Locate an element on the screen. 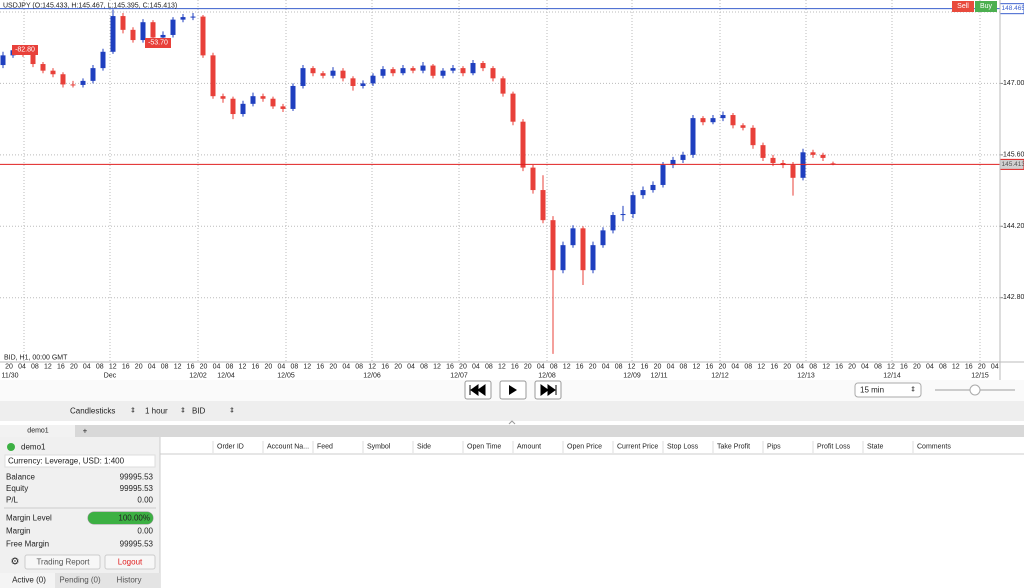 This screenshot has width=1024, height=588. x-date-label: 12/05 is located at coordinates (286, 376).